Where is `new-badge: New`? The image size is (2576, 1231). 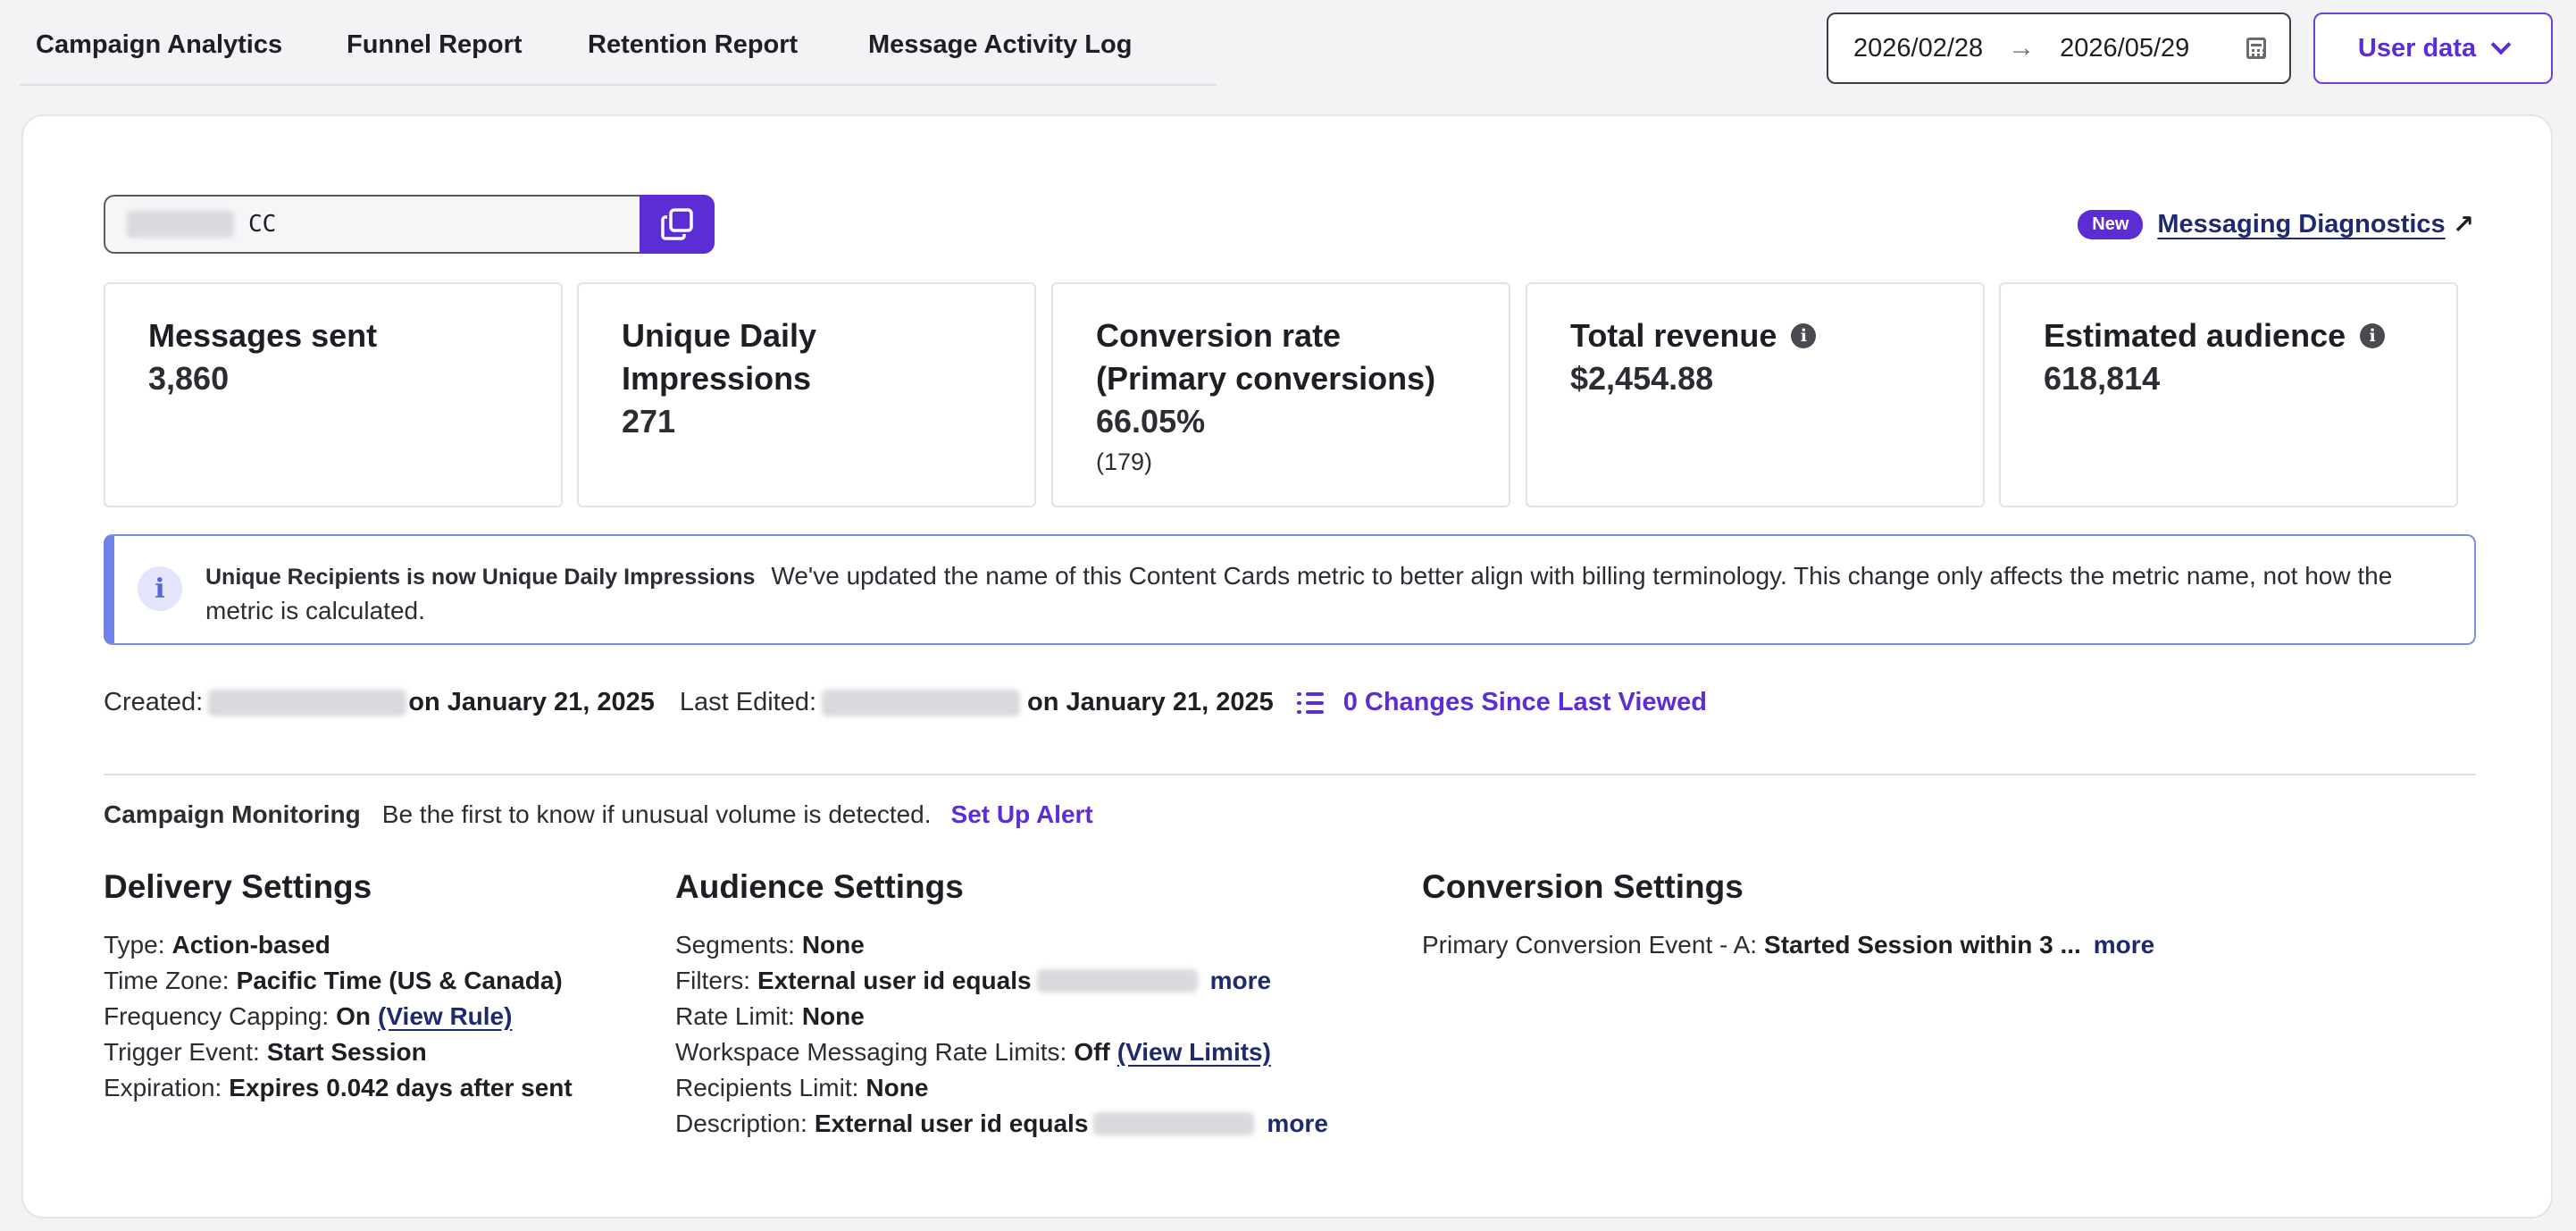 new-badge: New is located at coordinates (2111, 224).